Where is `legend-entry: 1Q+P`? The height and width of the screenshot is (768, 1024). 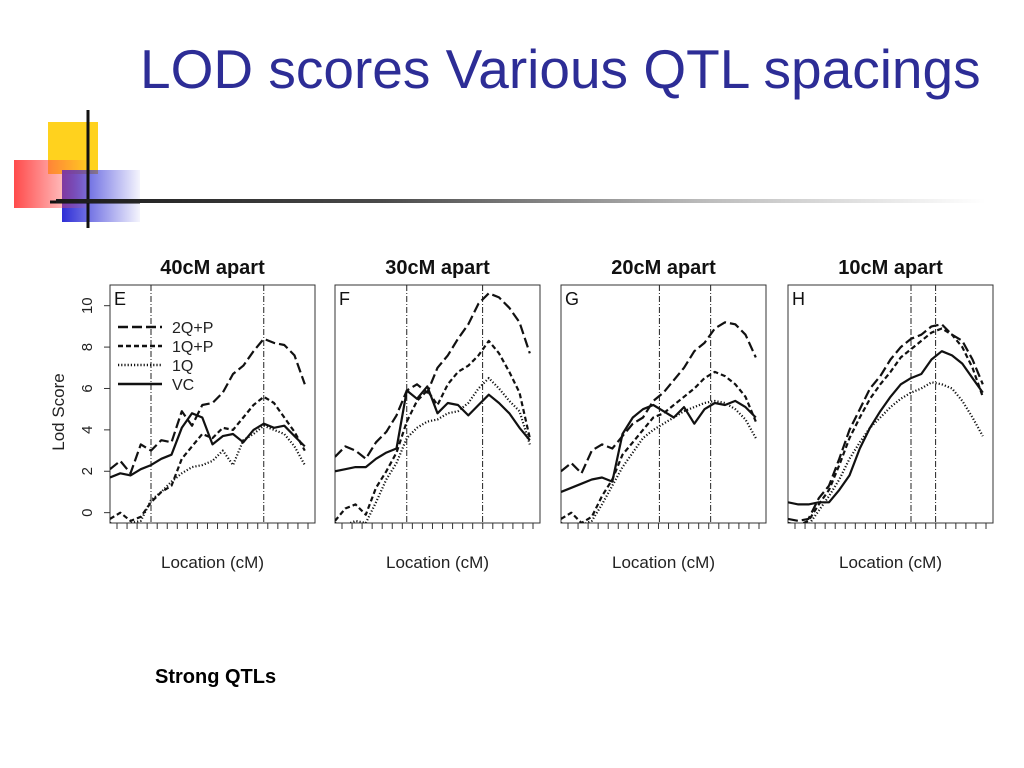 legend-entry: 1Q+P is located at coordinates (192, 347).